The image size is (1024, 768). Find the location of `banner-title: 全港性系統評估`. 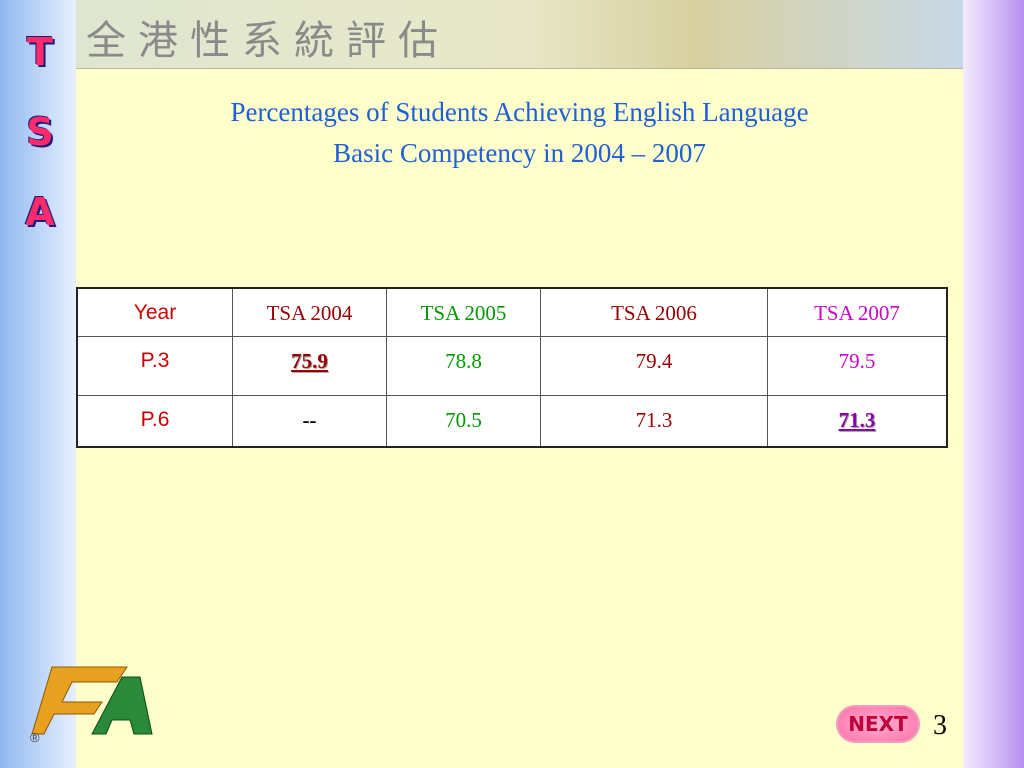

banner-title: 全港性系統評估 is located at coordinates (268, 41).